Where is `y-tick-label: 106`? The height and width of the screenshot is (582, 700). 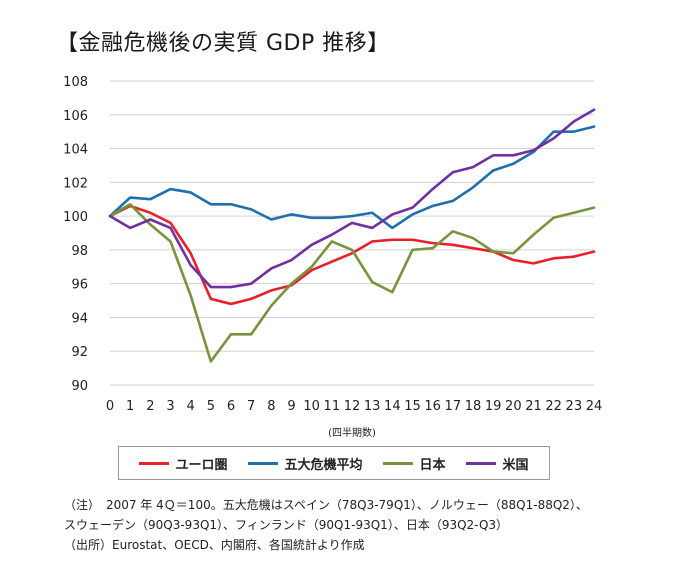
y-tick-label: 106 is located at coordinates (75, 116).